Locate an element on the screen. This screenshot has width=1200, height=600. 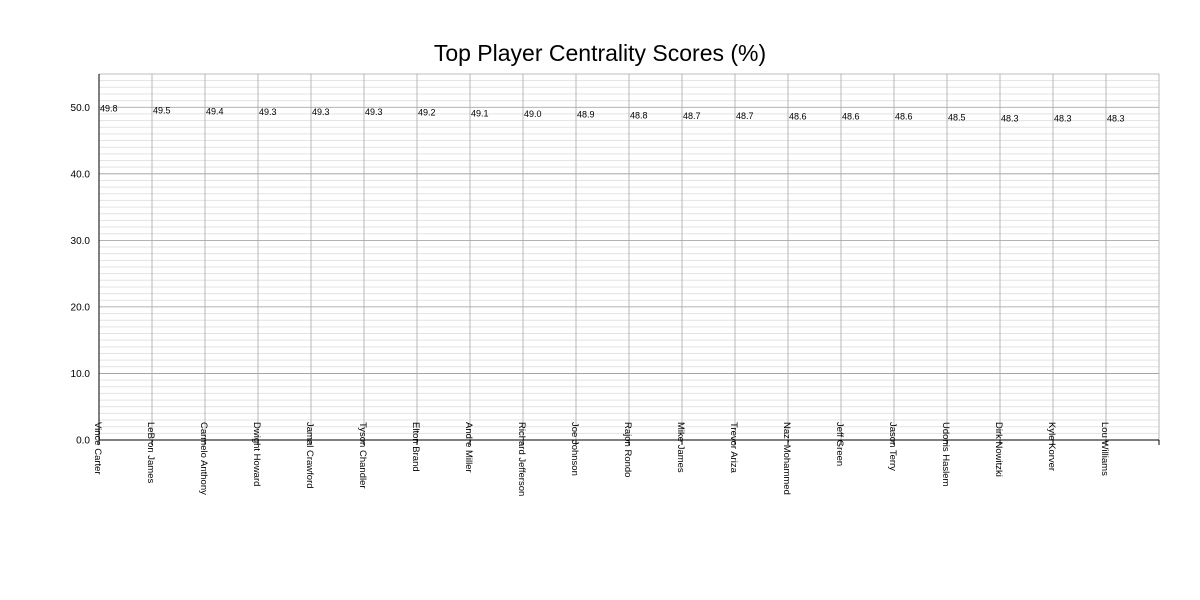
x-tick-label: Lou Williams is located at coordinates (1104, 449).